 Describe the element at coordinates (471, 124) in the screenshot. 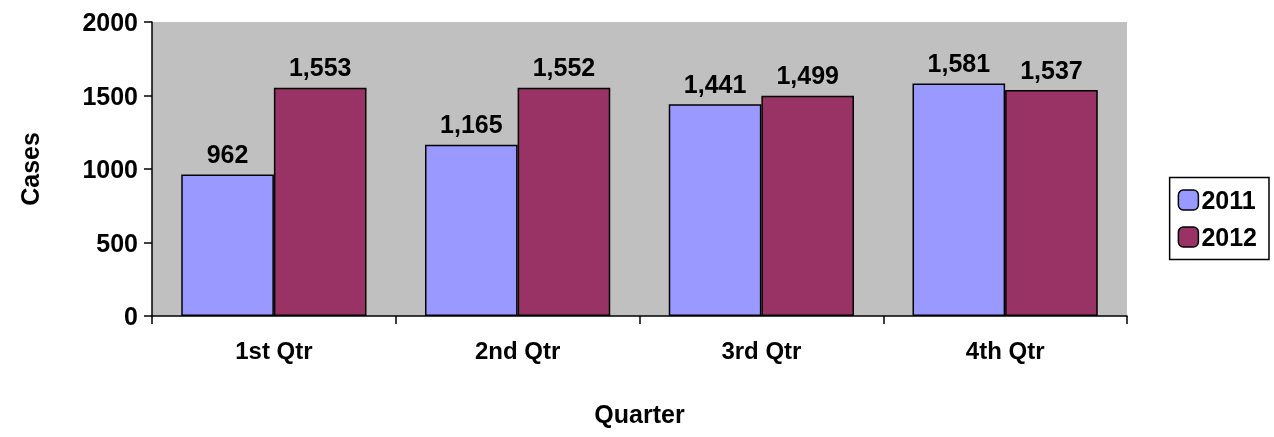

I see `data-label: 1,165` at that location.